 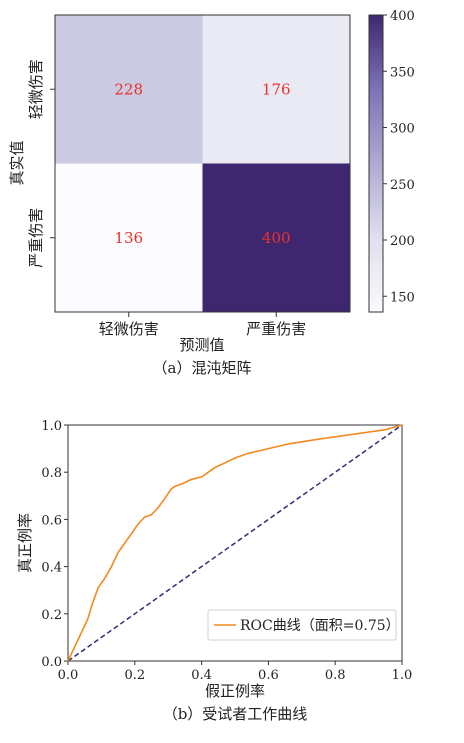 I want to click on roc-x-tick-label: 0.0, so click(x=68, y=675).